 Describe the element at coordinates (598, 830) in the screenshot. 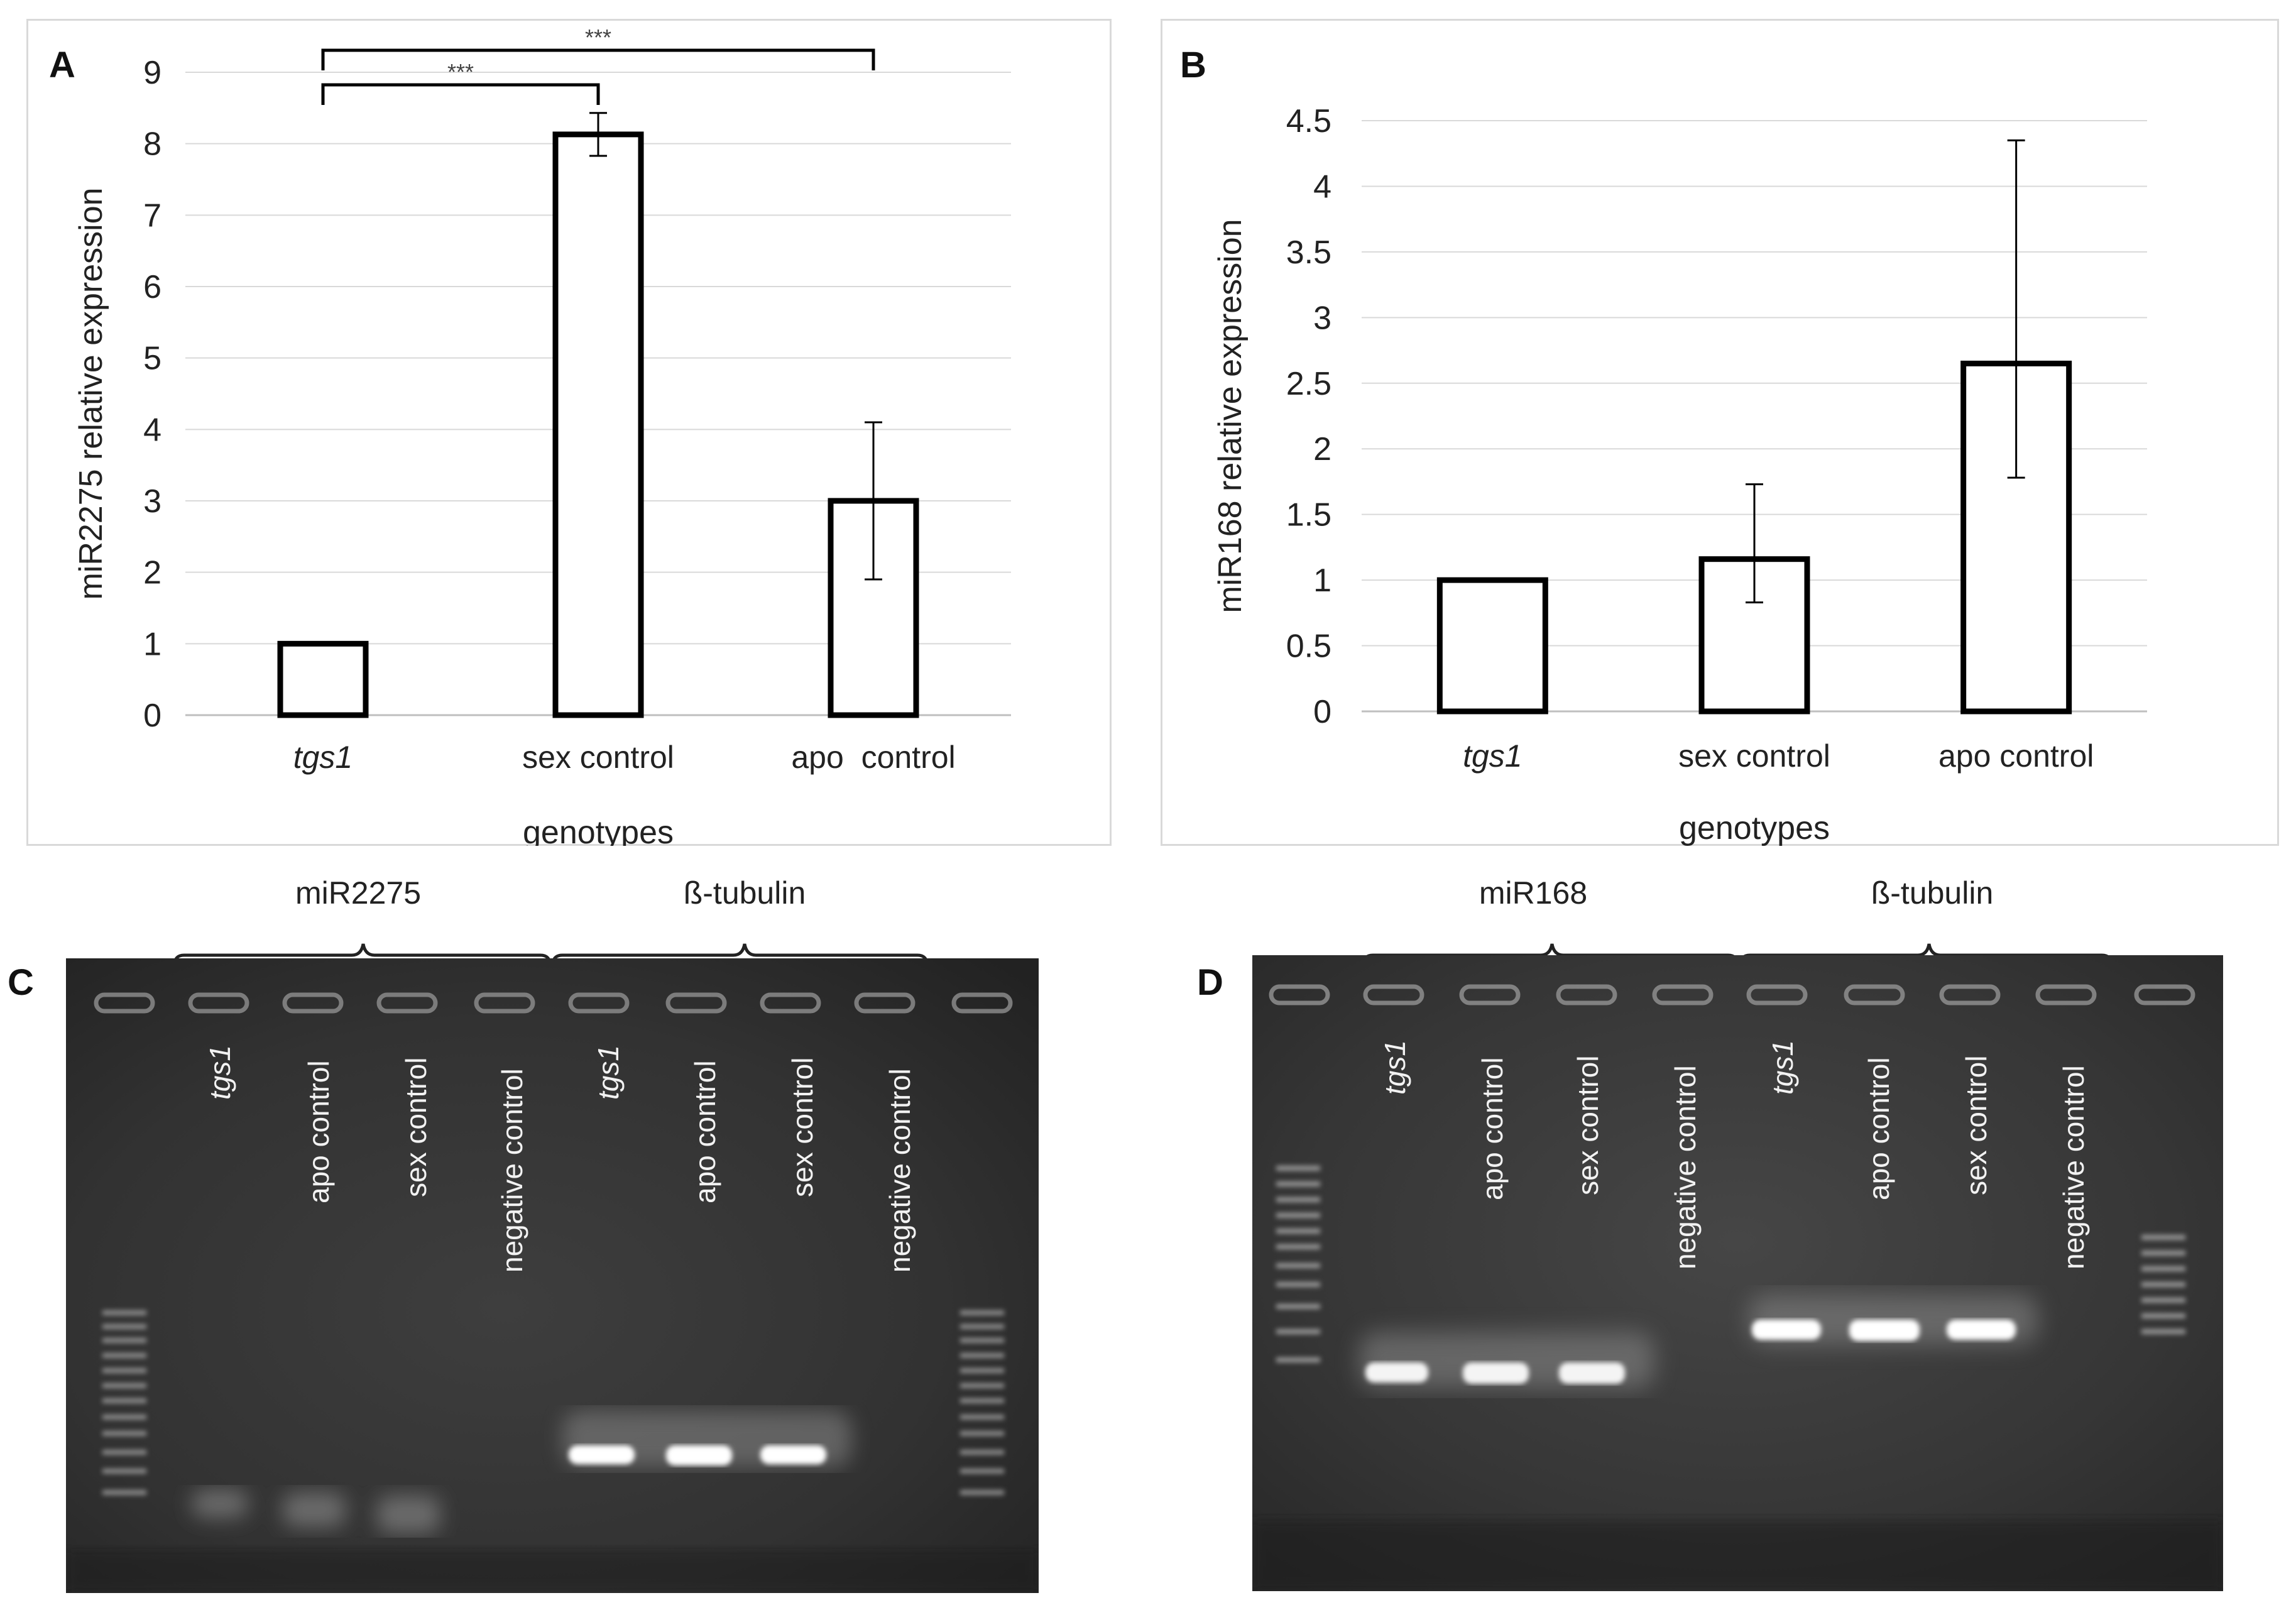

I see `chart-a-x-axis-label: genotypes` at that location.